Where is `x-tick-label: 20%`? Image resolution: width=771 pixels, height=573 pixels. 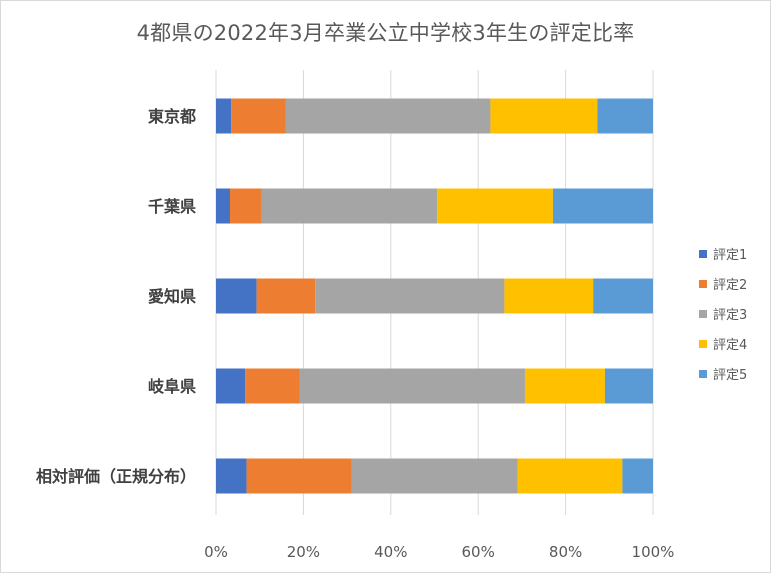 x-tick-label: 20% is located at coordinates (303, 552).